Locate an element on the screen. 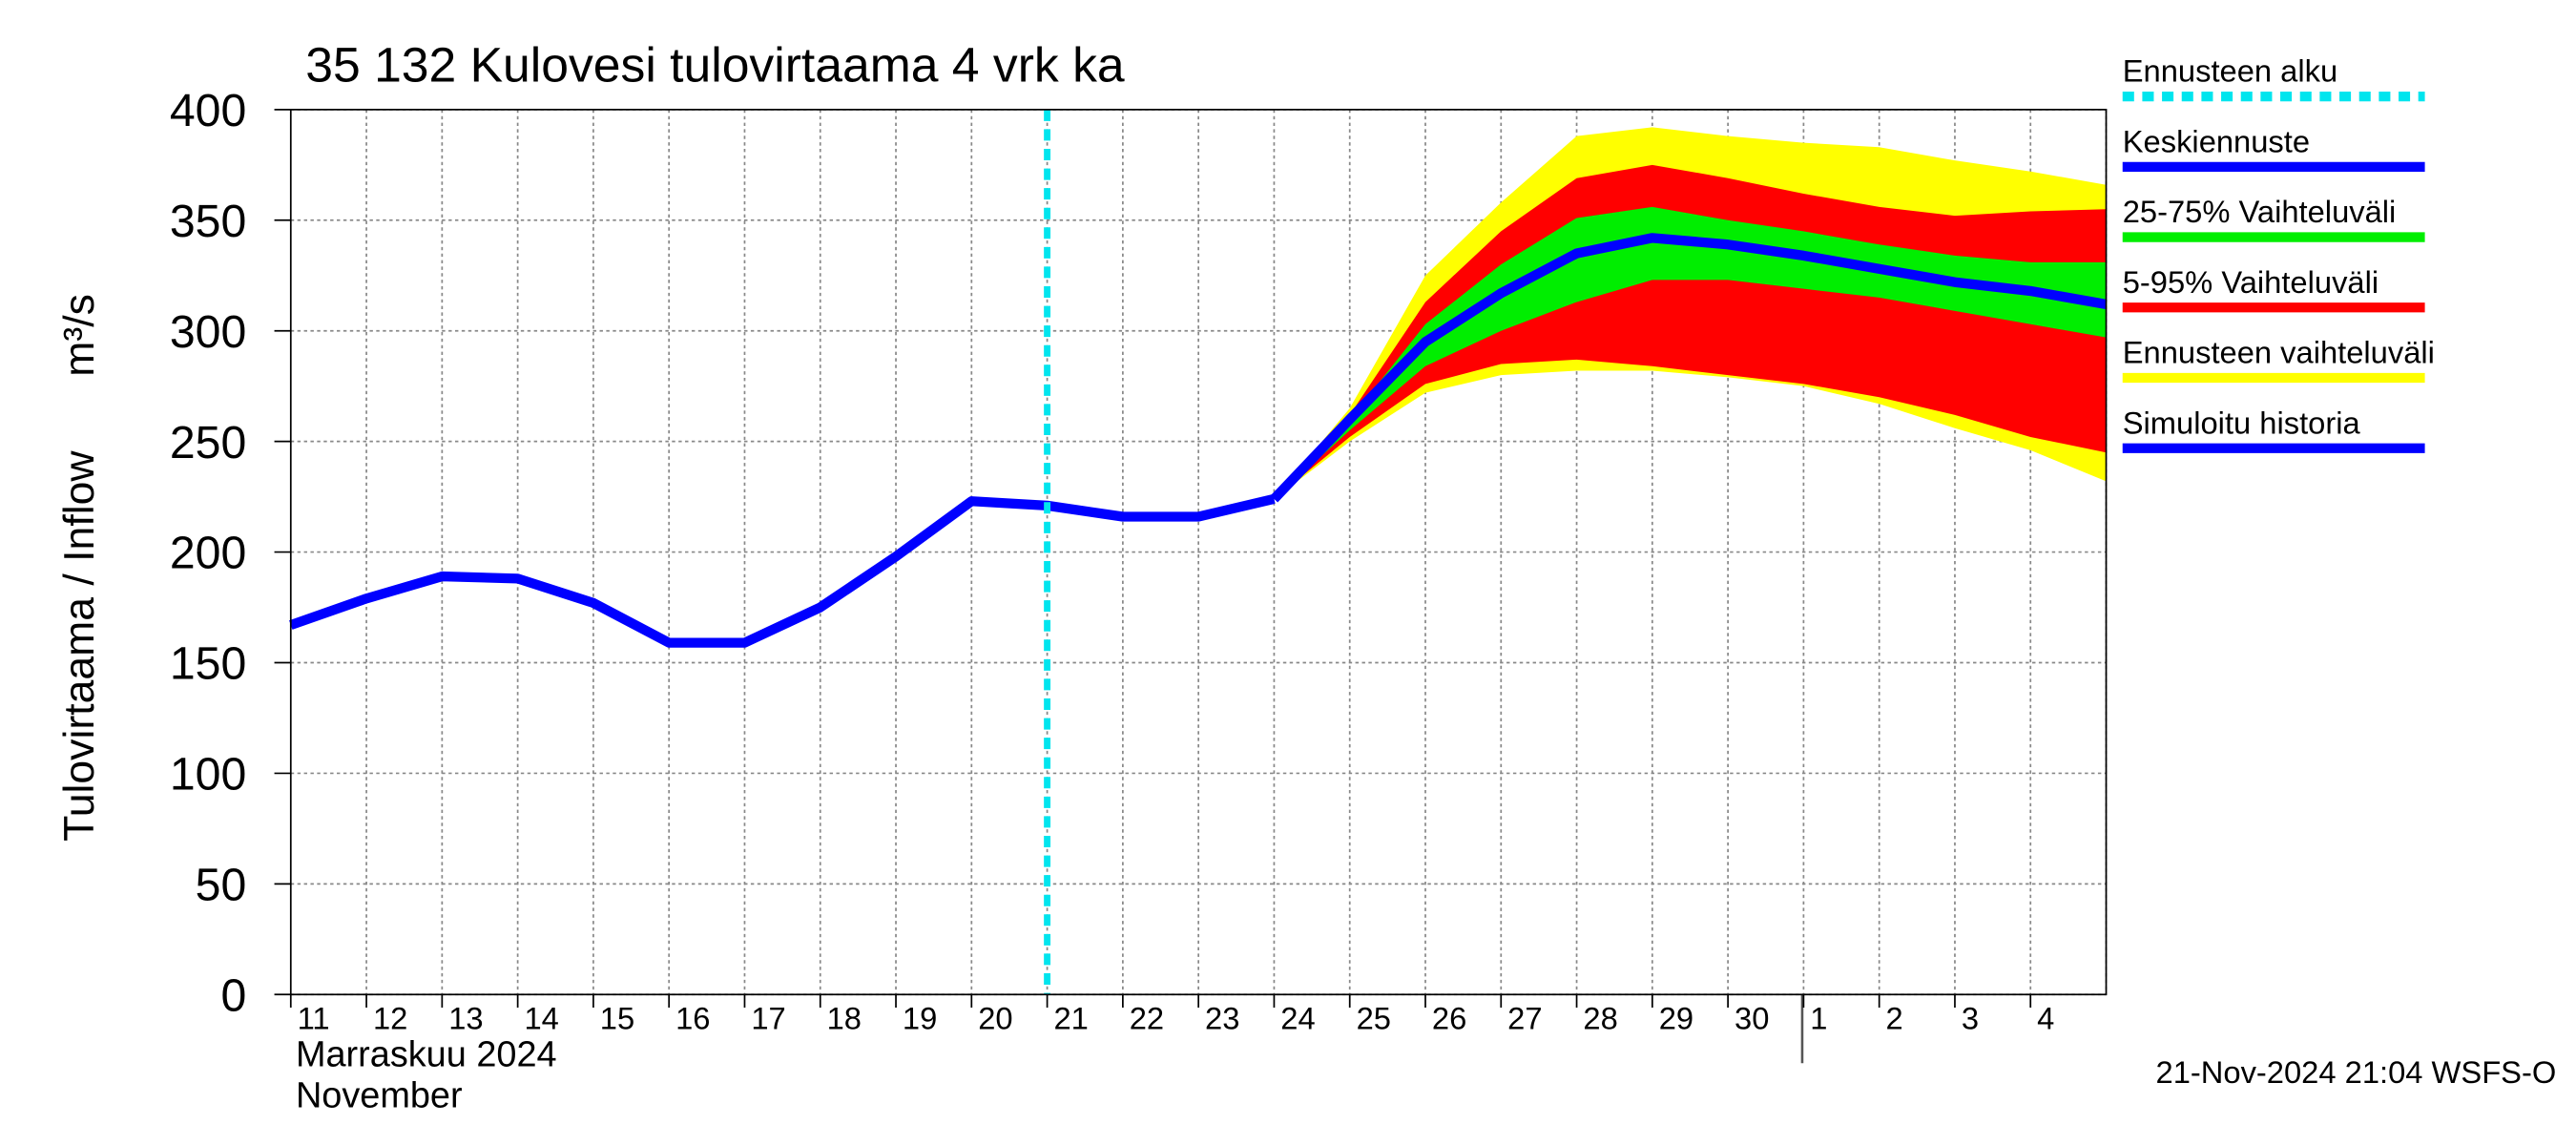 Image resolution: width=2576 pixels, height=1145 pixels. x-tick-label: 28 is located at coordinates (1600, 1018).